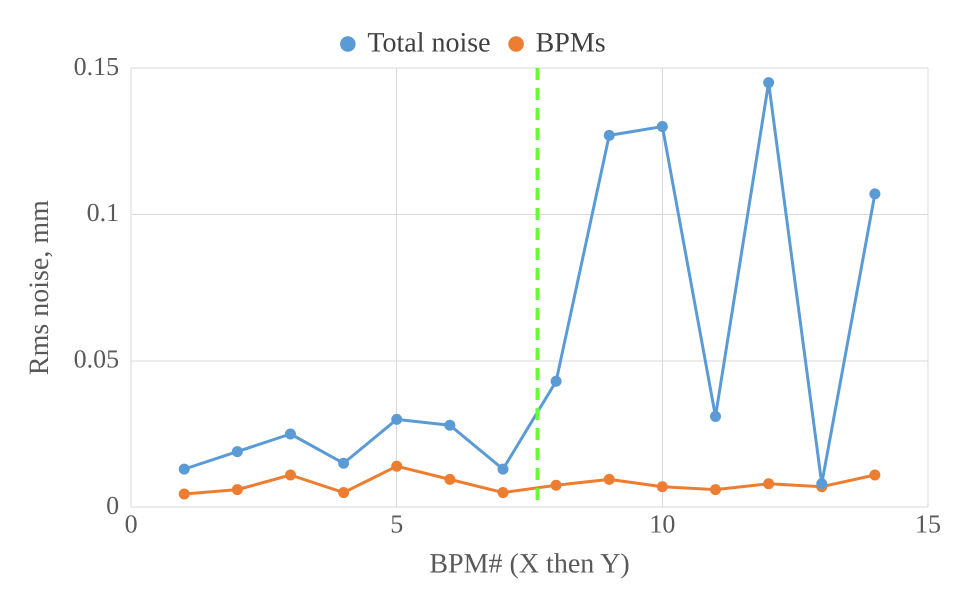 The height and width of the screenshot is (606, 953). I want to click on y-tick-label: 0.15, so click(97, 66).